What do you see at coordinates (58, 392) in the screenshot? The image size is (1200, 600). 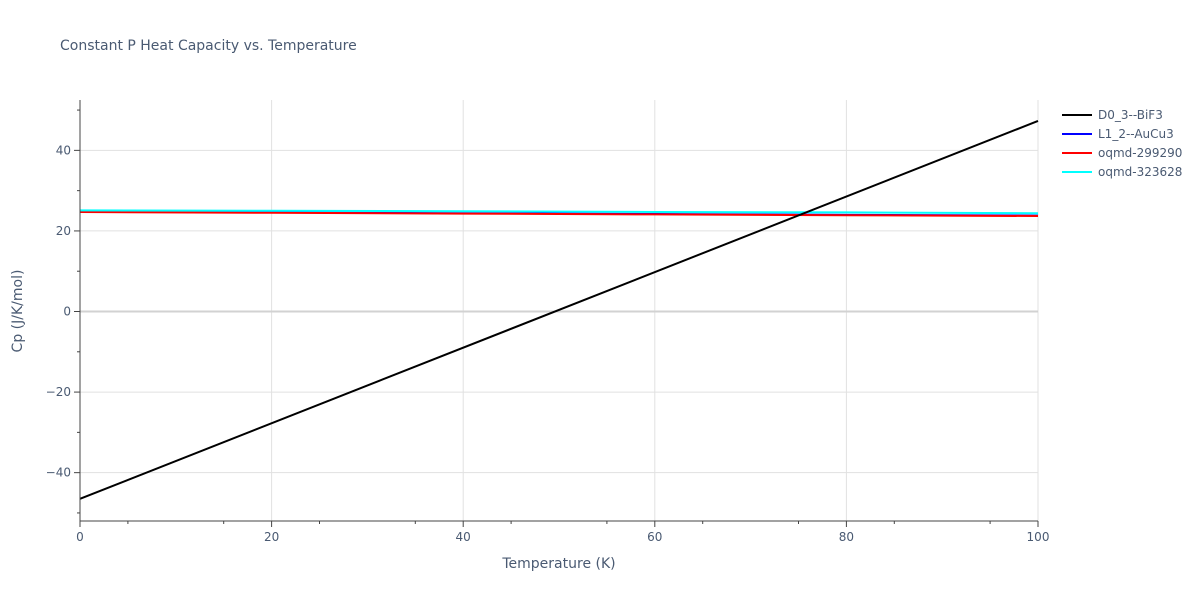 I see `y-tick-label: −20` at bounding box center [58, 392].